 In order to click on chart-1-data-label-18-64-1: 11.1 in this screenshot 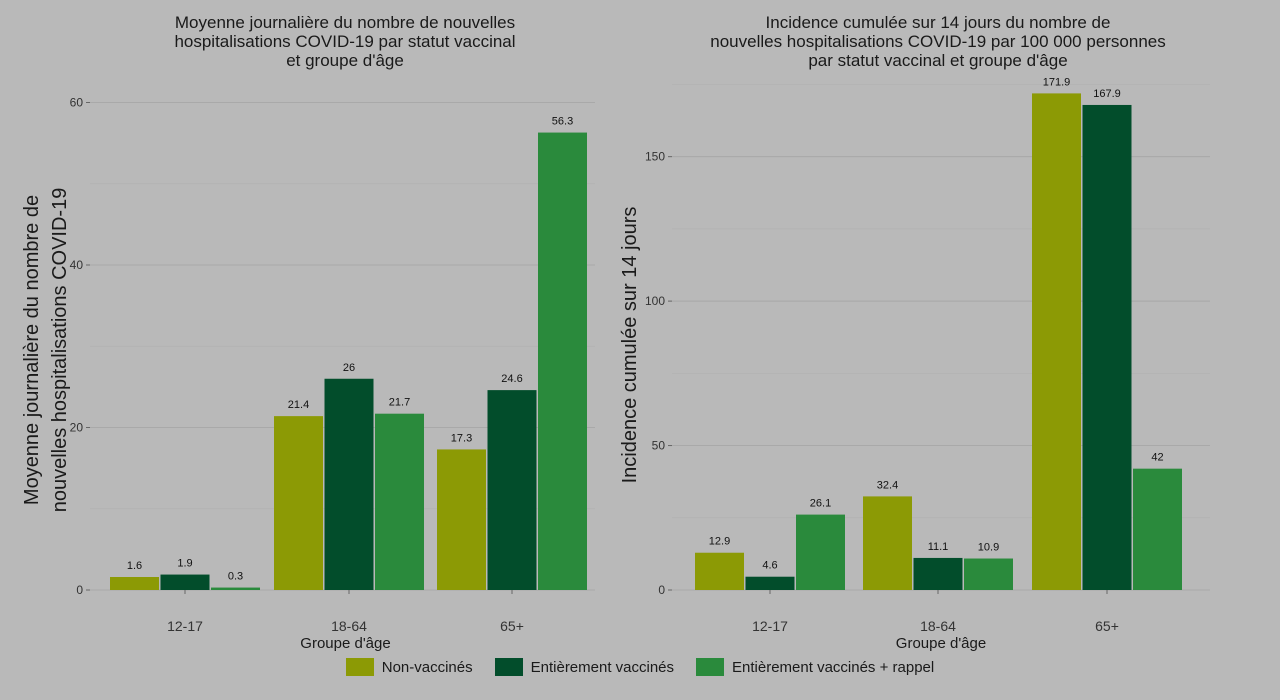, I will do `click(938, 547)`.